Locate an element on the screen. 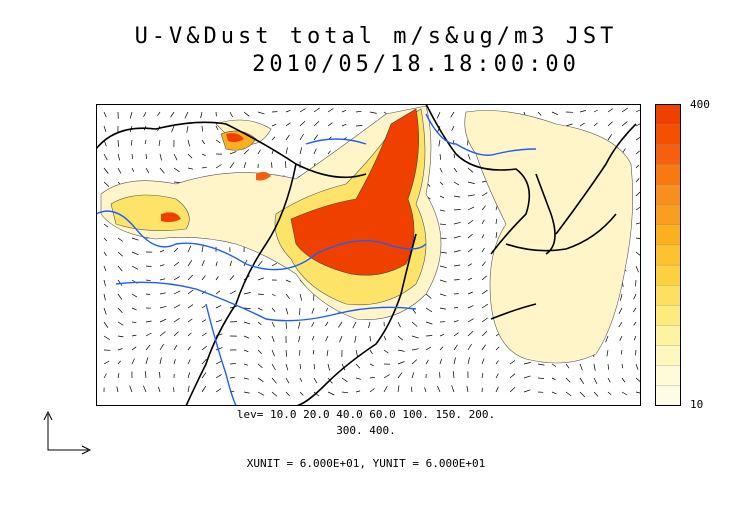 This screenshot has height=532, width=752. colorbar-min-label: 10 is located at coordinates (697, 404).